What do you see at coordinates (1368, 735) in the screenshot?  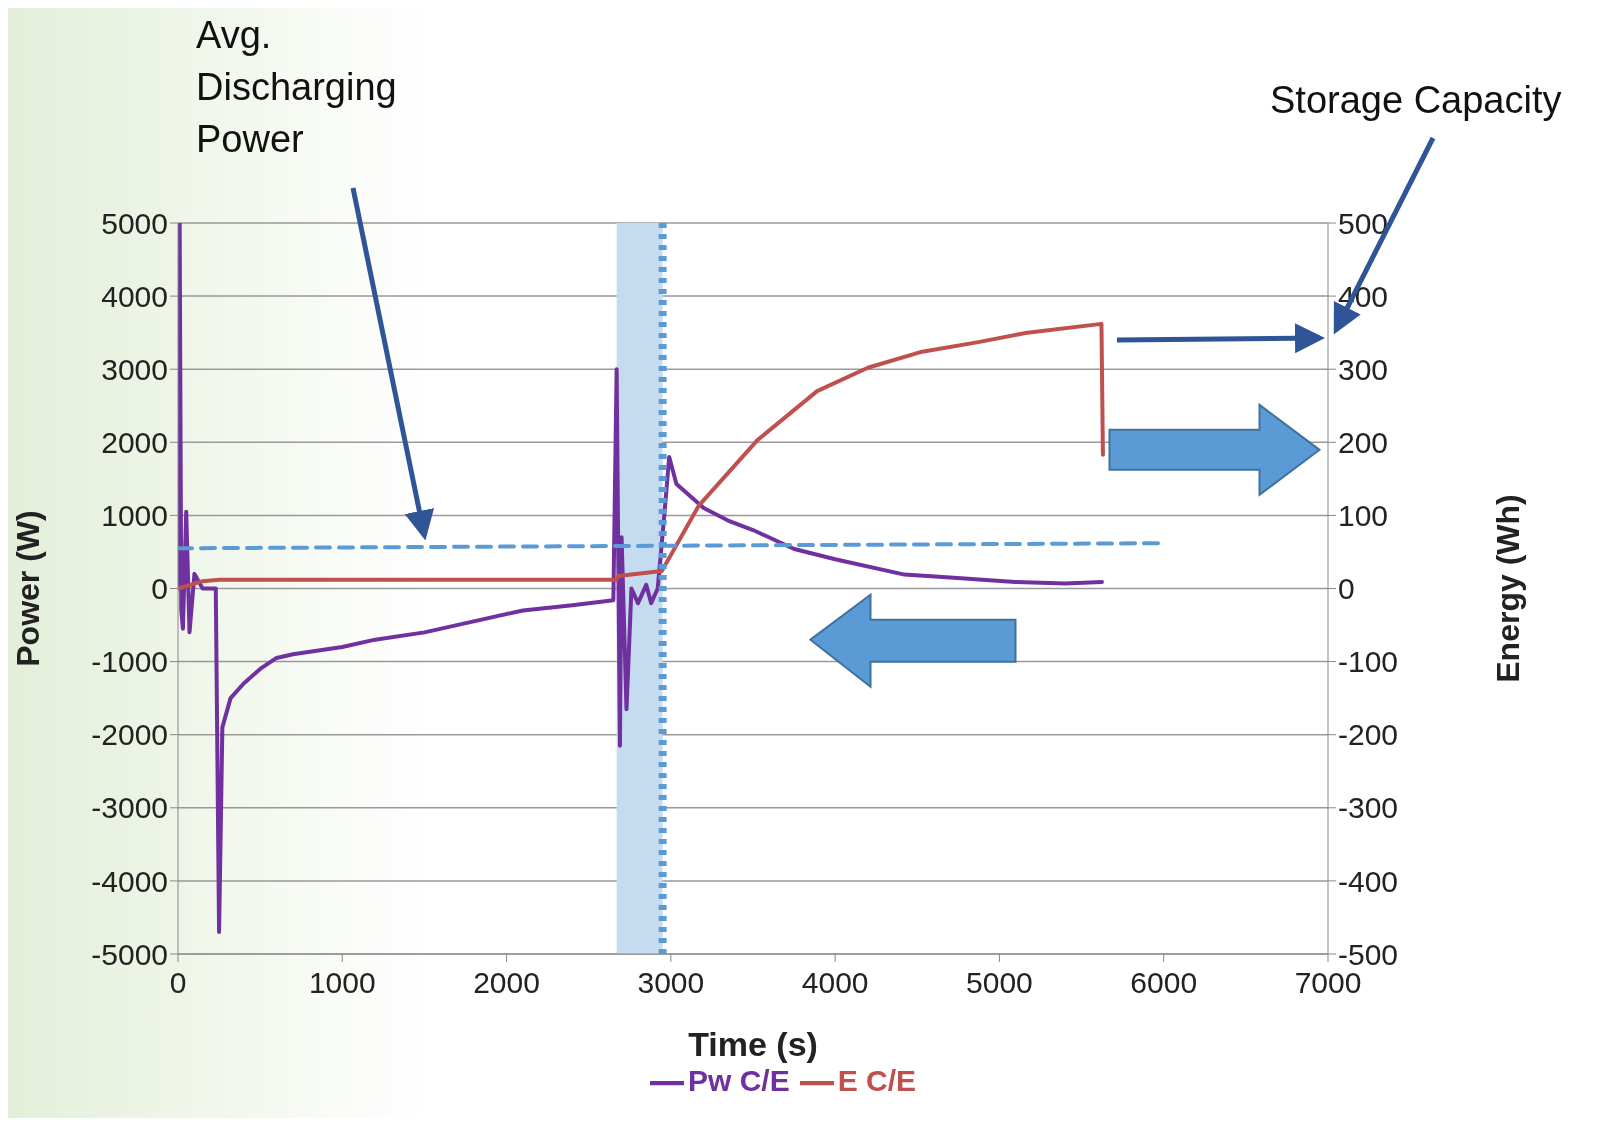 I see `y2-tick-label: -200` at bounding box center [1368, 735].